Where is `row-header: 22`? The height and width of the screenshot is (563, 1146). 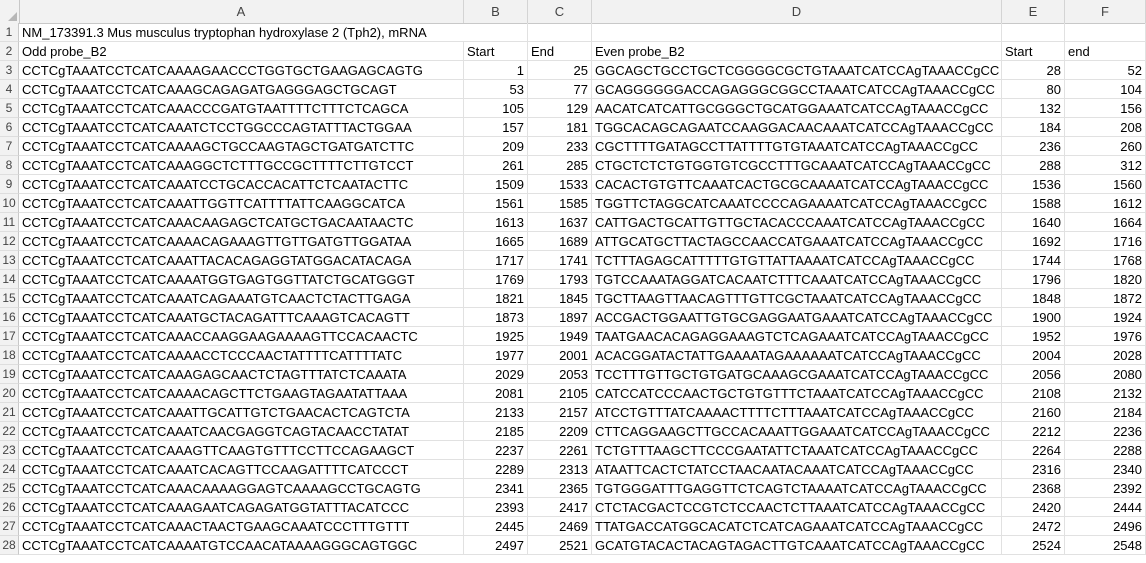
row-header: 22 is located at coordinates (9, 431).